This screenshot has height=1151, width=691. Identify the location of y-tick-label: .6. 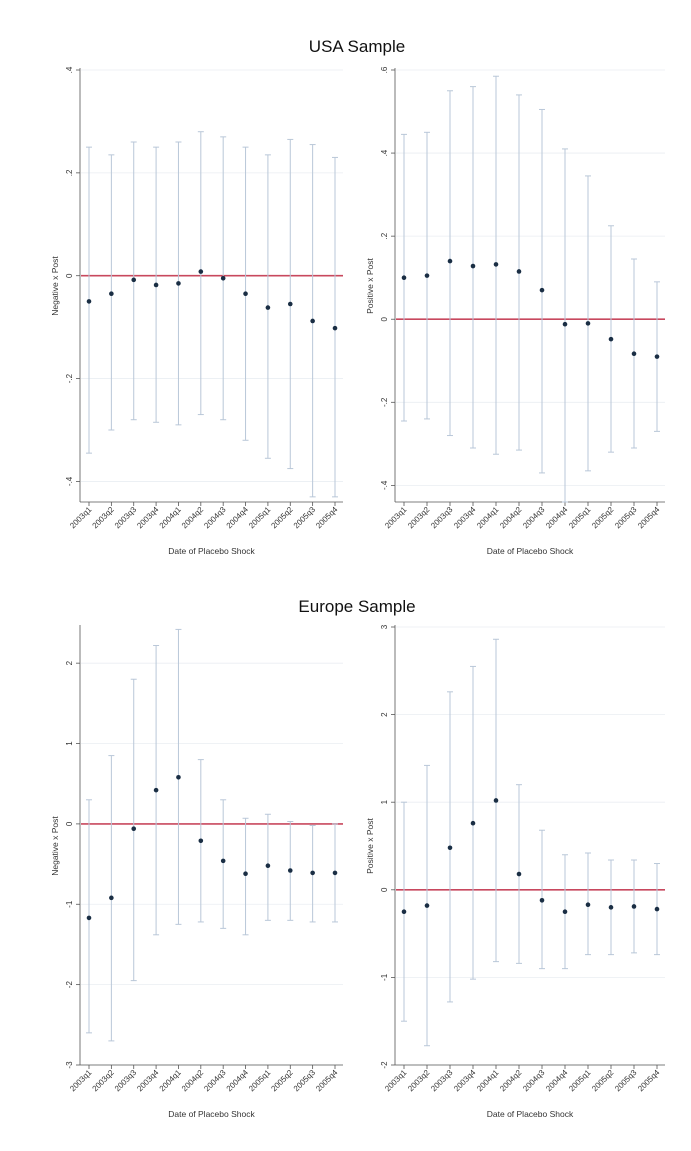
(384, 69).